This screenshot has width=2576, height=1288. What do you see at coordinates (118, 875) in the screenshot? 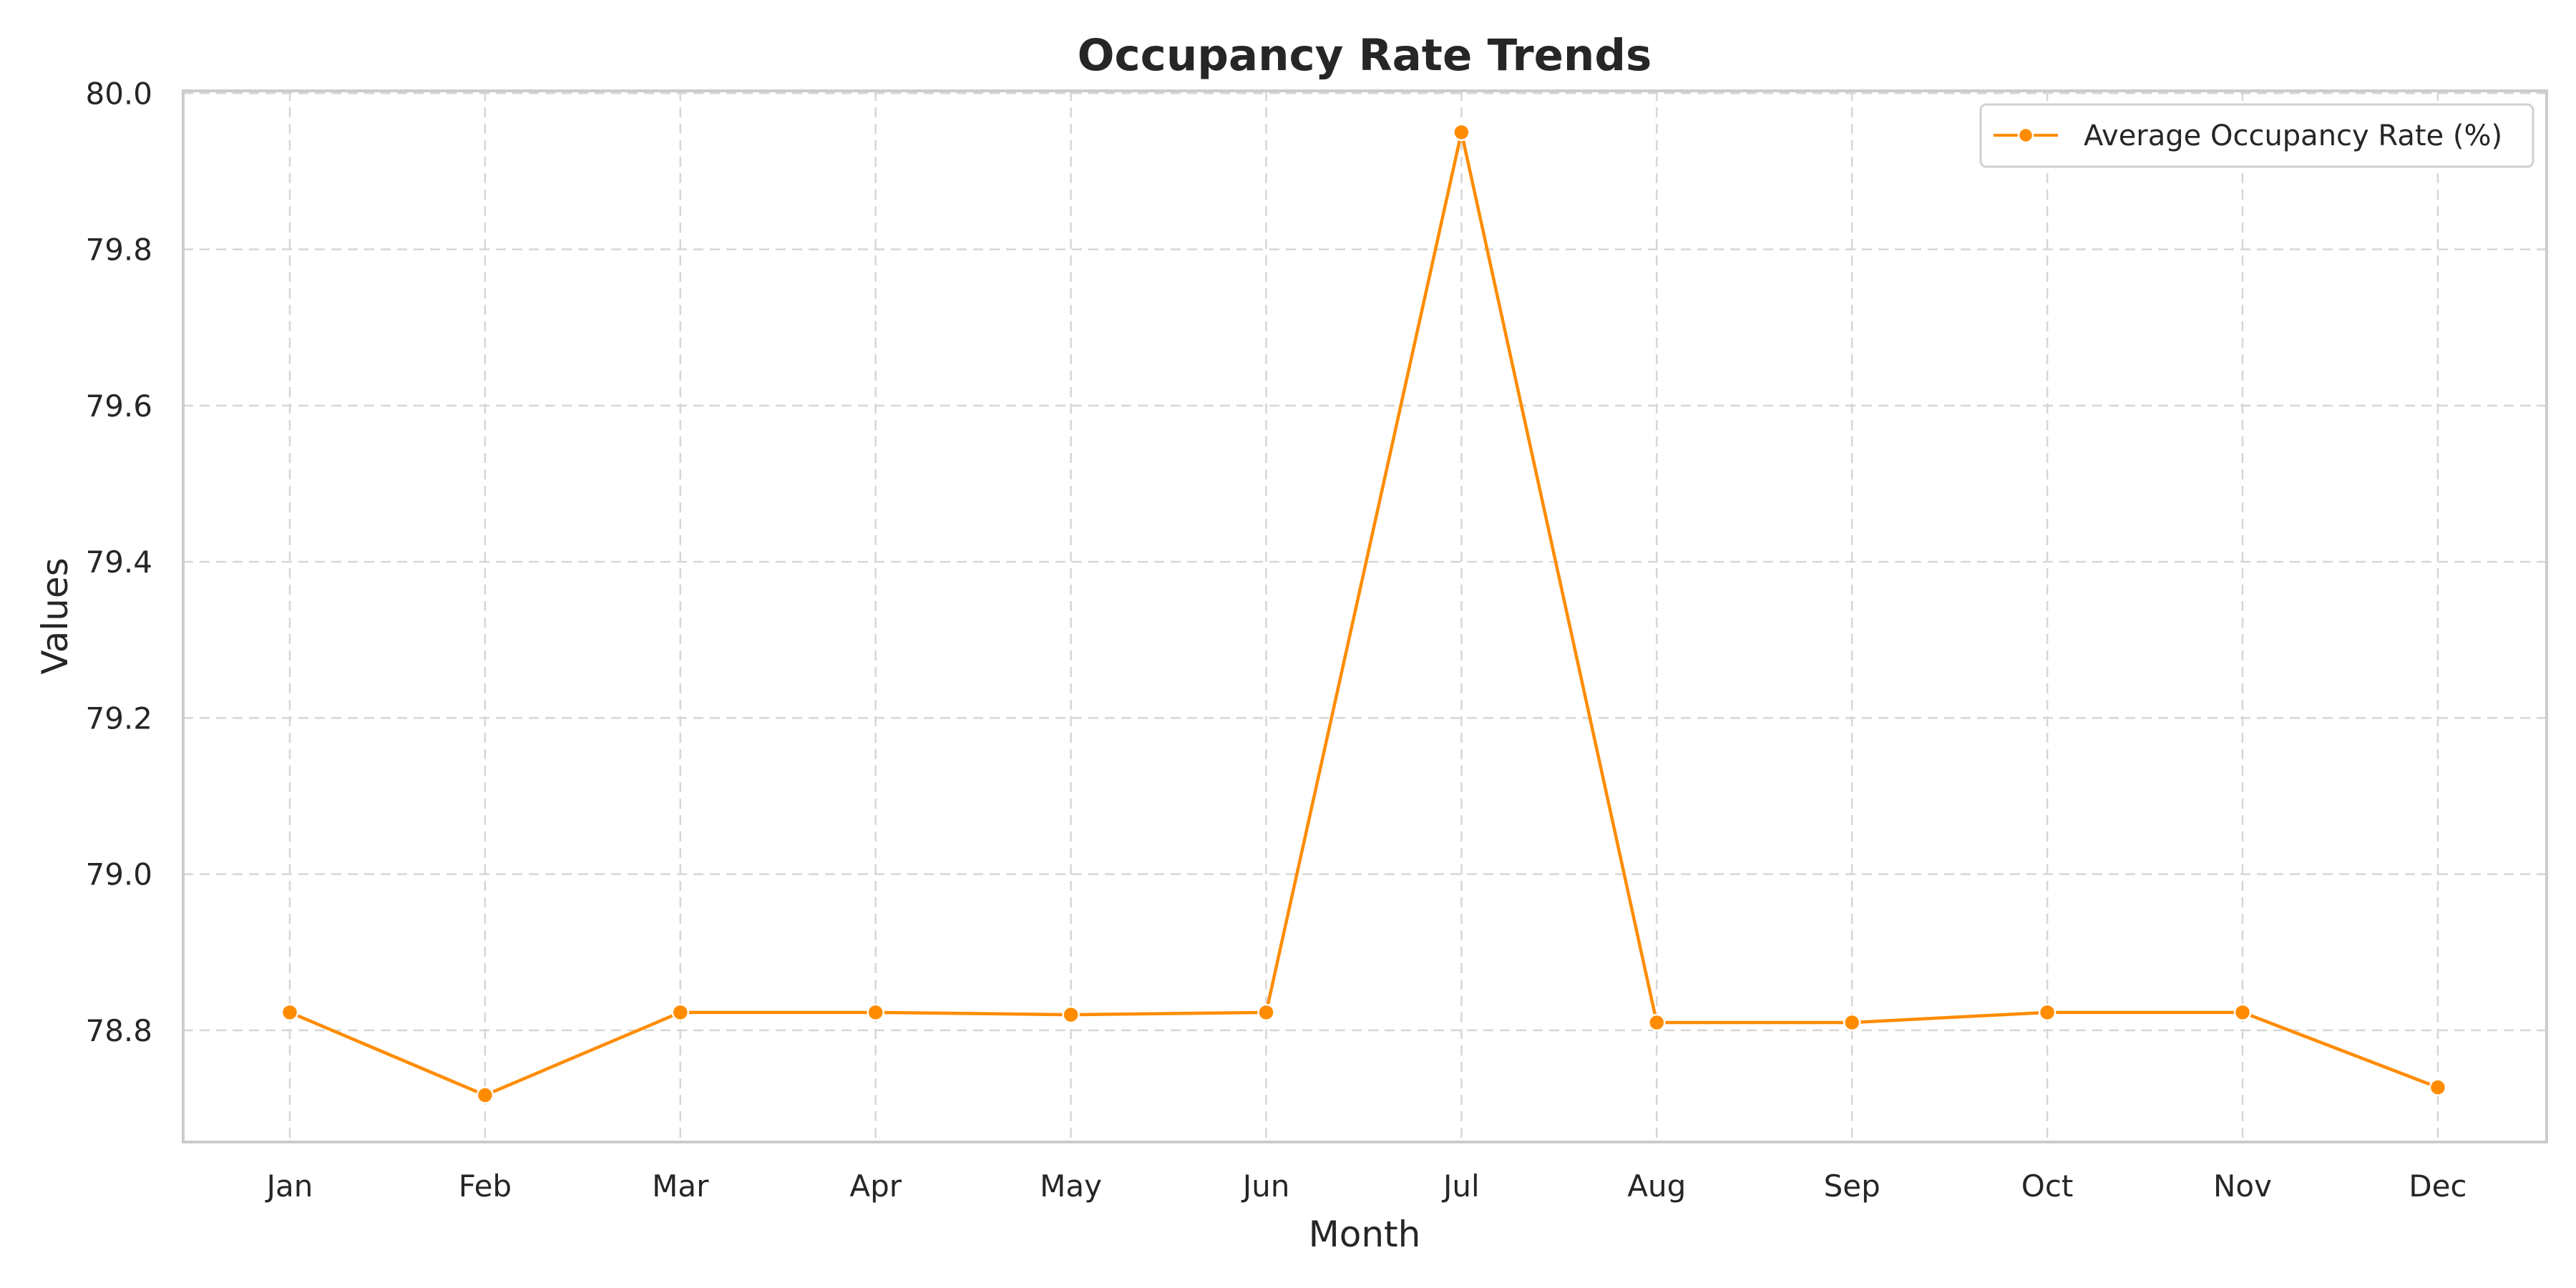
I see `y-tick-label: 79.0` at bounding box center [118, 875].